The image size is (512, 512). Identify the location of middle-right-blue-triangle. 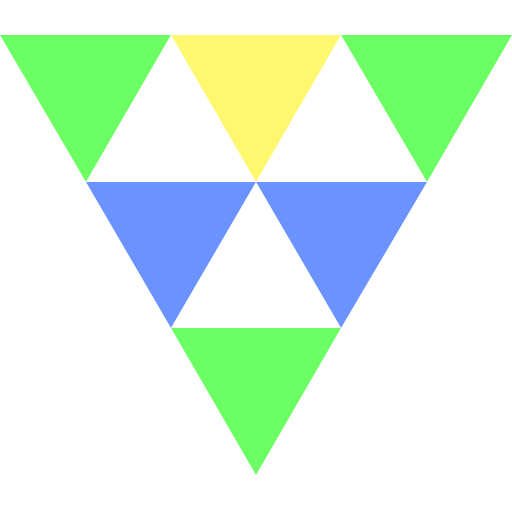
(341, 255).